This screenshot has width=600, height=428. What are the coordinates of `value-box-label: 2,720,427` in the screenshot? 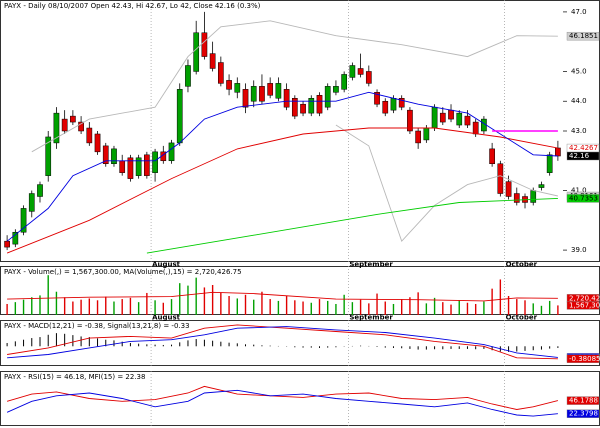 It's located at (584, 298).